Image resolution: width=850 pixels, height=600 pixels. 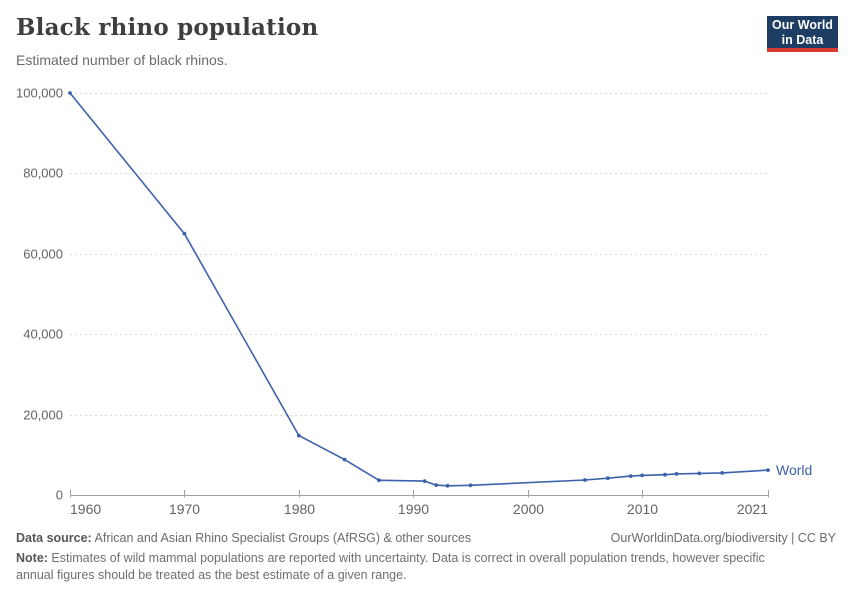 I want to click on x-axis-tick-label: 1970, so click(x=184, y=509).